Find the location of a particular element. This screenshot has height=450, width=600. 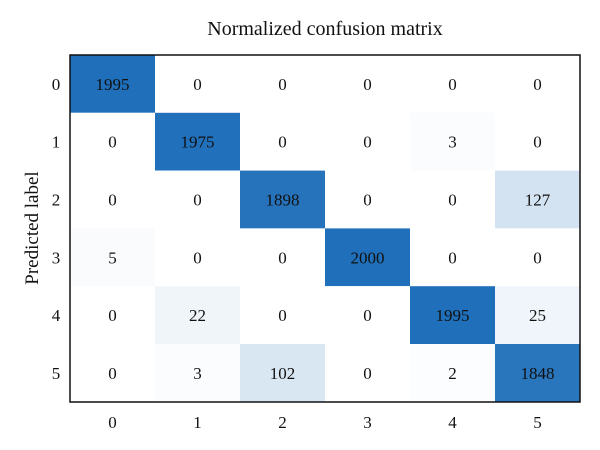

cell-value-4-4: 1995 is located at coordinates (453, 315).